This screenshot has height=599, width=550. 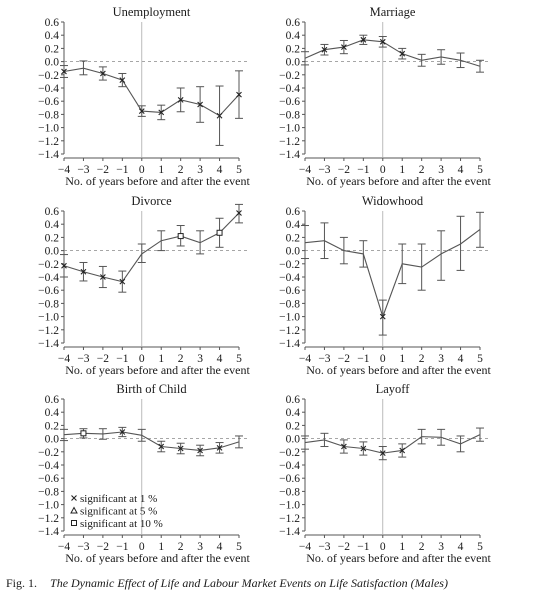 What do you see at coordinates (461, 170) in the screenshot?
I see `panel-2-xtick-label: 4` at bounding box center [461, 170].